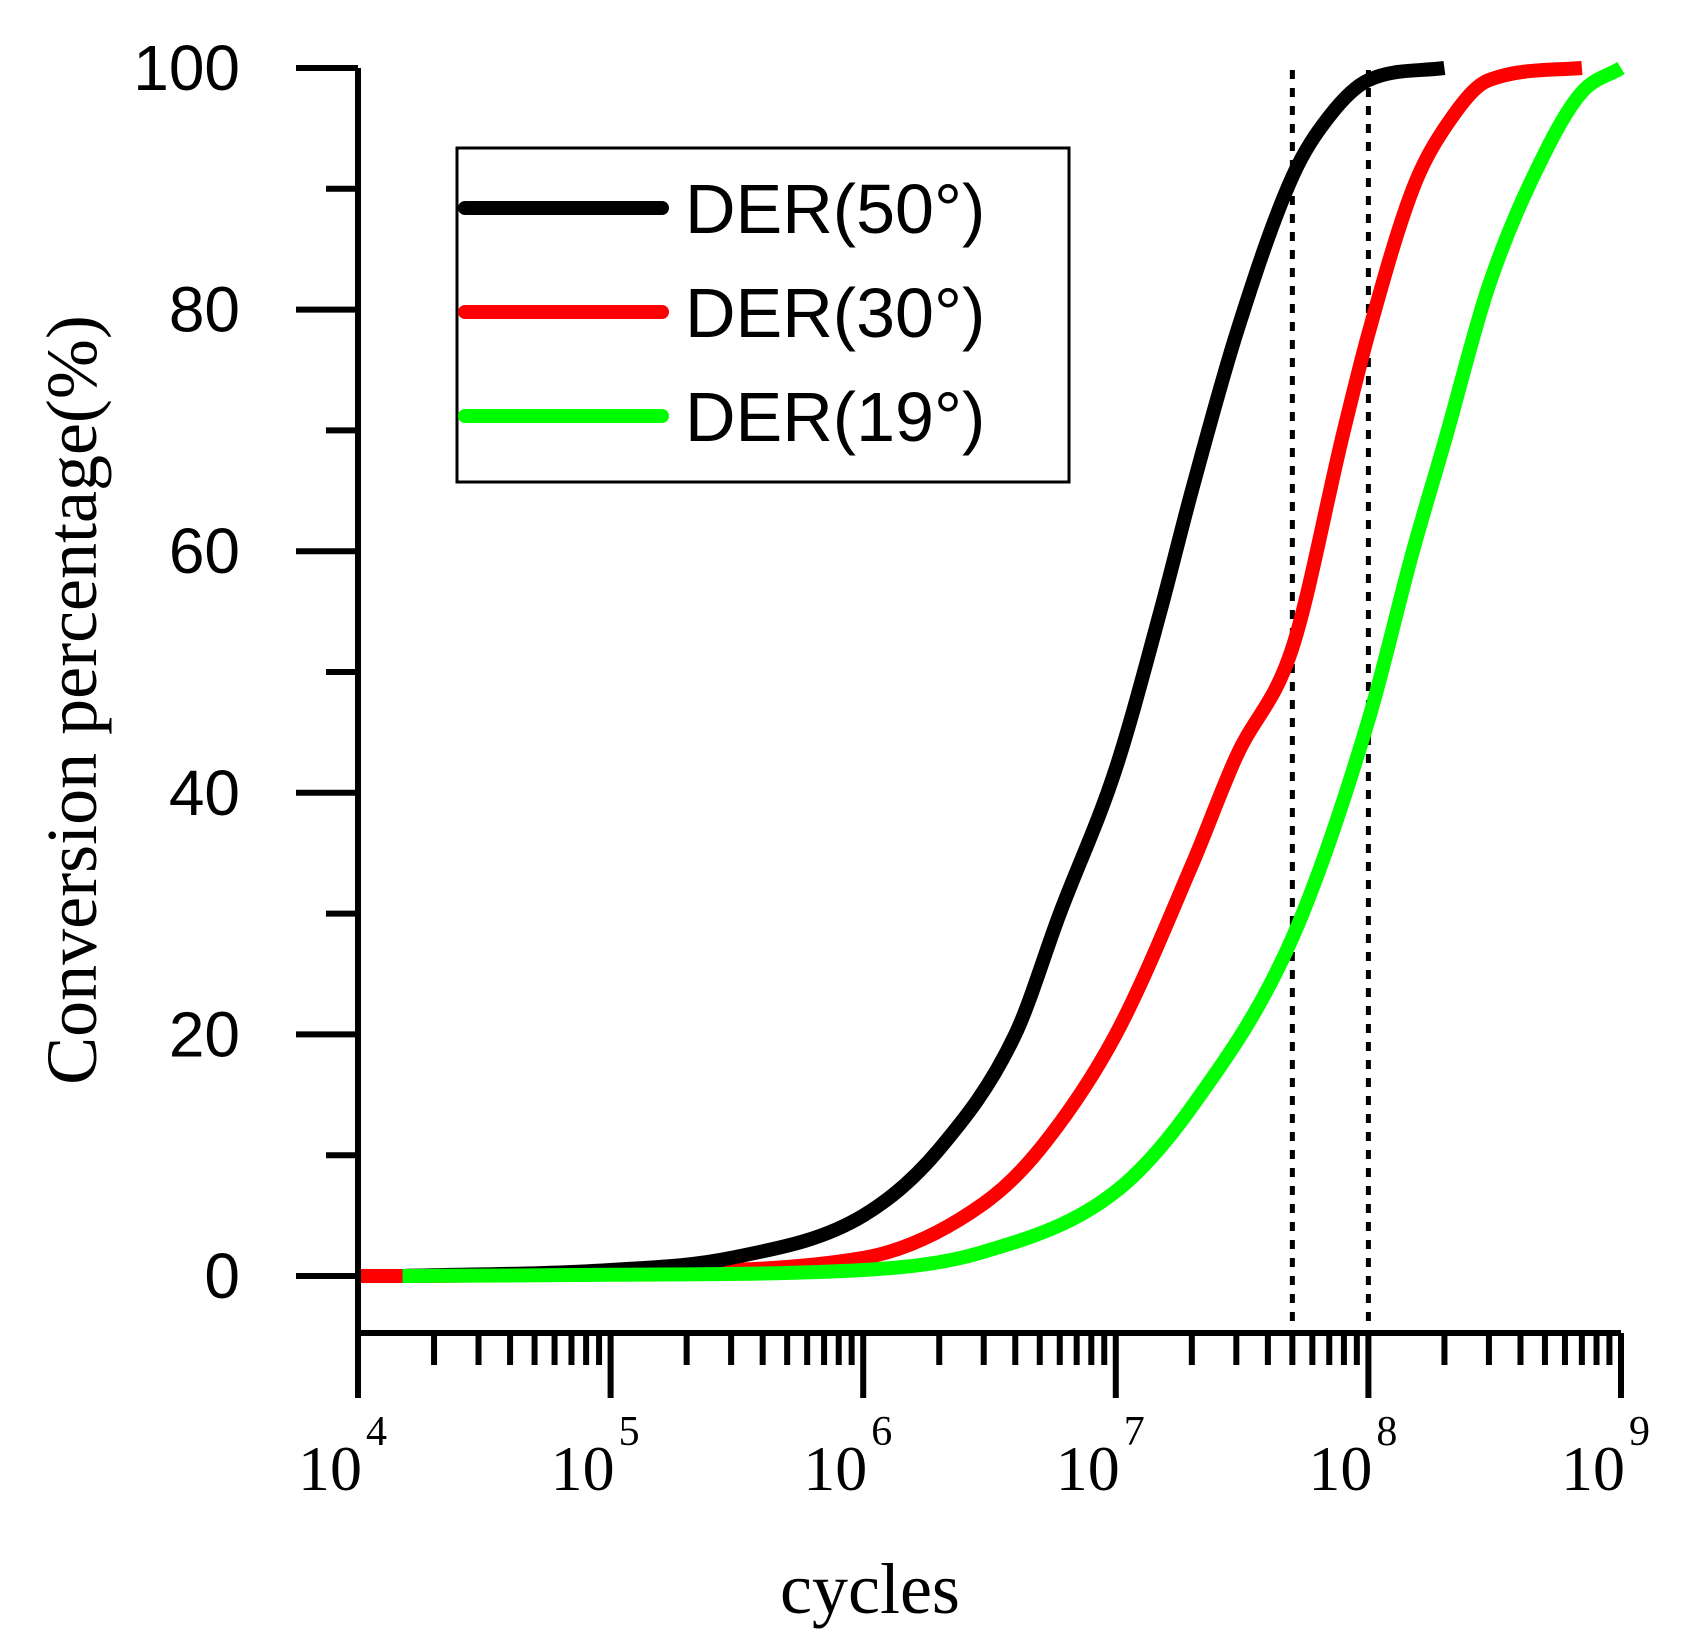 Image resolution: width=1686 pixels, height=1642 pixels. What do you see at coordinates (72, 700) in the screenshot?
I see `y-axis-title: Conversion percentage(%)` at bounding box center [72, 700].